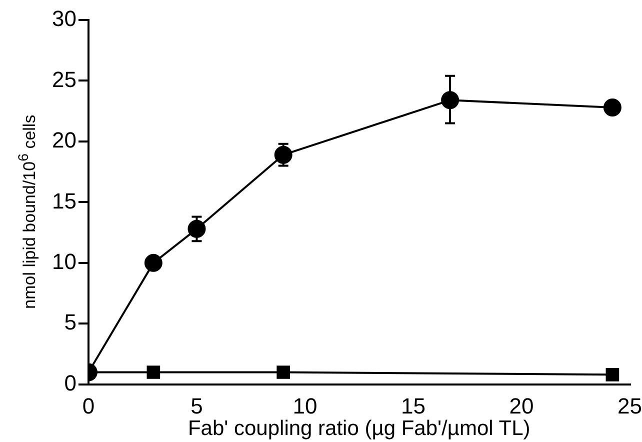 The image size is (642, 442). Describe the element at coordinates (64, 261) in the screenshot. I see `y-tick-label: 10` at that location.